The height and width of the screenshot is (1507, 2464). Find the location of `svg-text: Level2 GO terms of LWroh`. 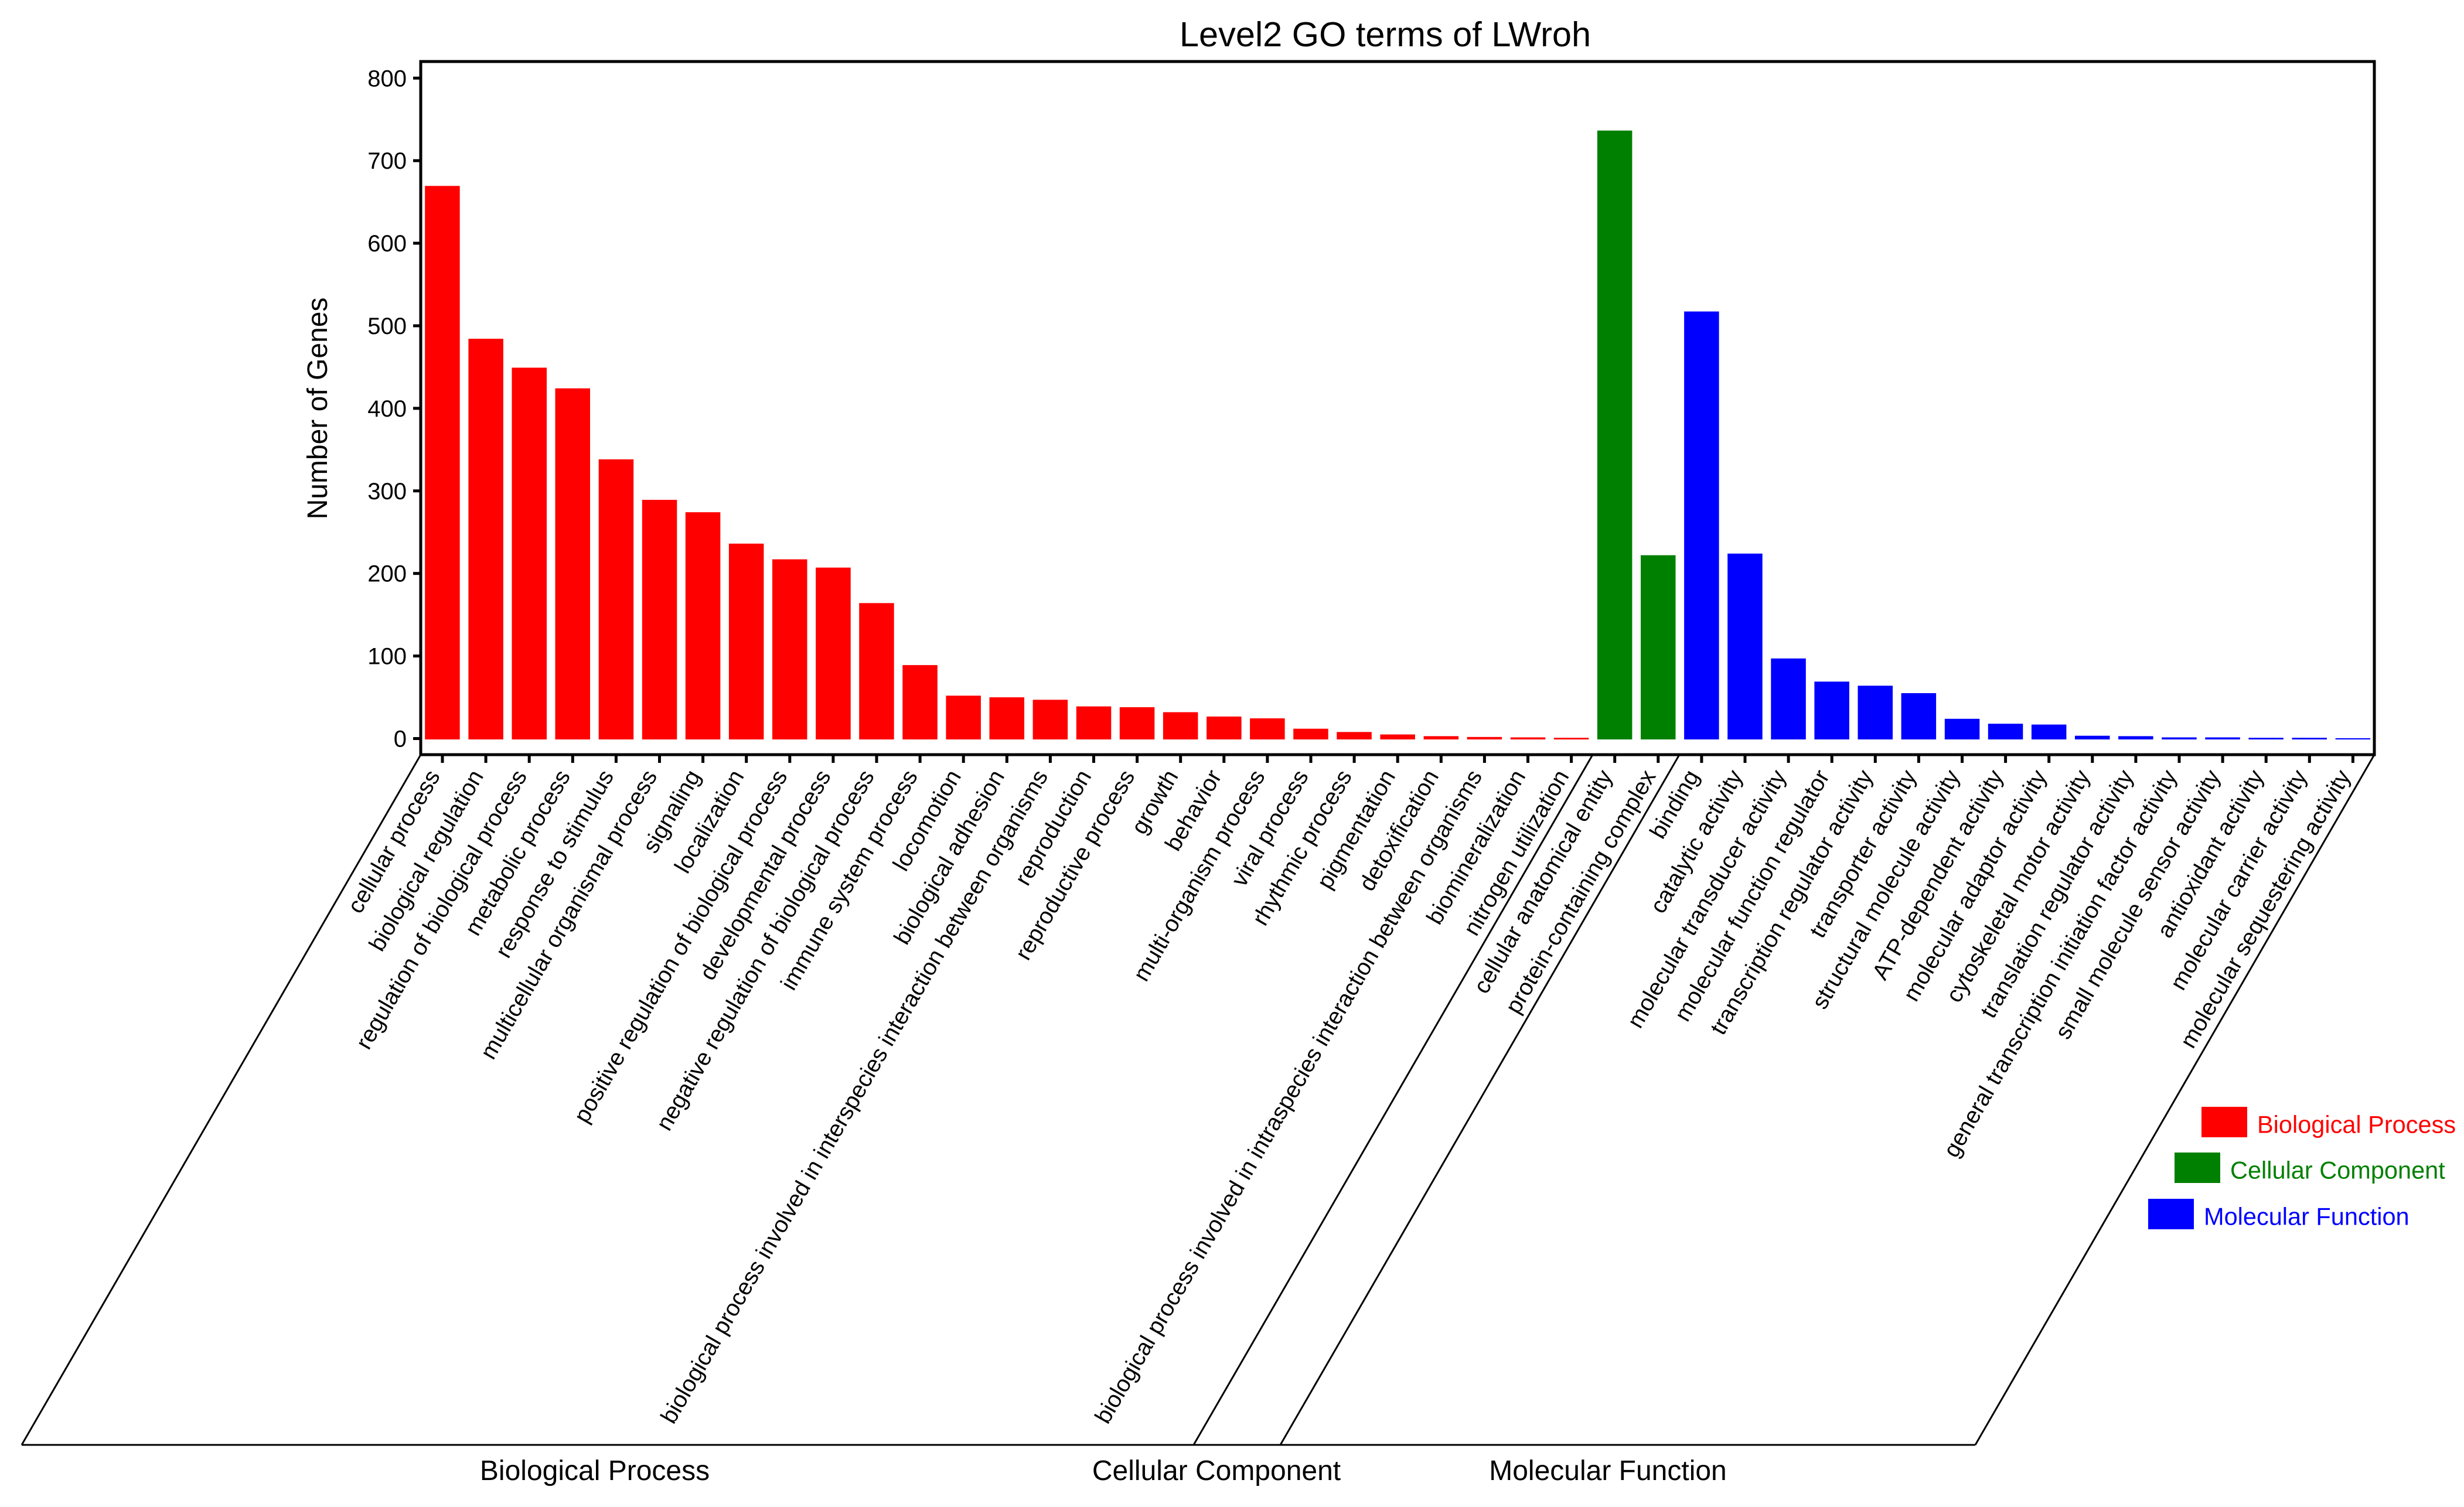

svg-text: Level2 GO terms of LWroh is located at coordinates (1385, 34).